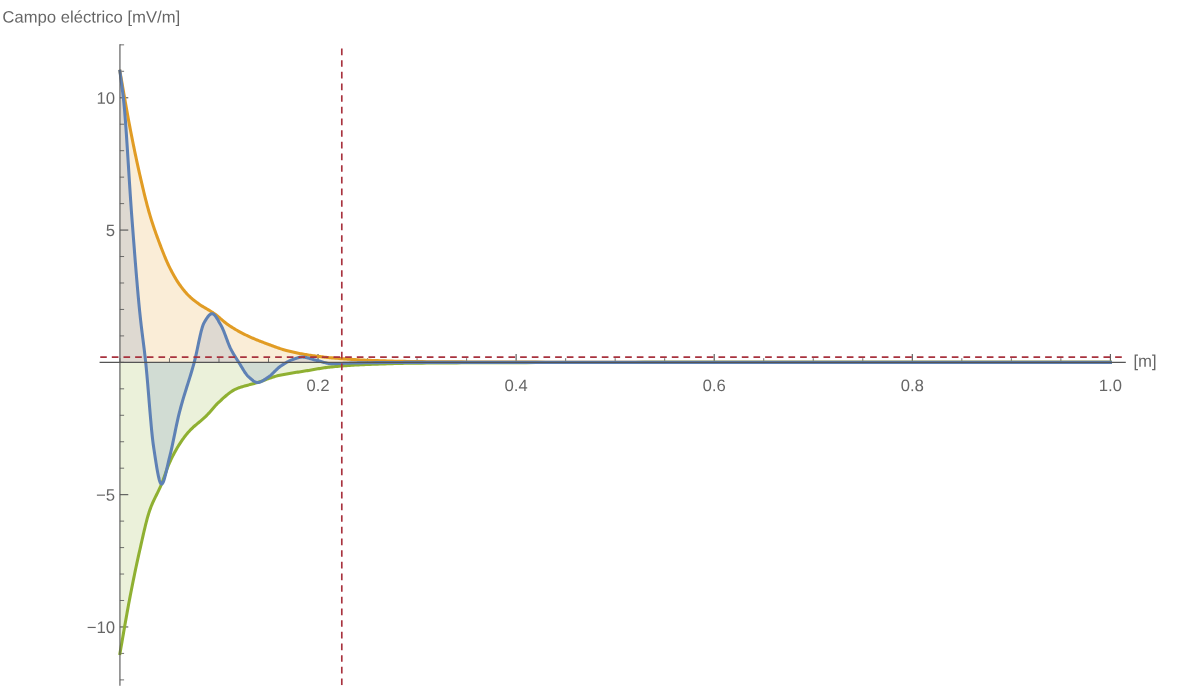  What do you see at coordinates (912, 385) in the screenshot?
I see `x-tick-label: 0.8` at bounding box center [912, 385].